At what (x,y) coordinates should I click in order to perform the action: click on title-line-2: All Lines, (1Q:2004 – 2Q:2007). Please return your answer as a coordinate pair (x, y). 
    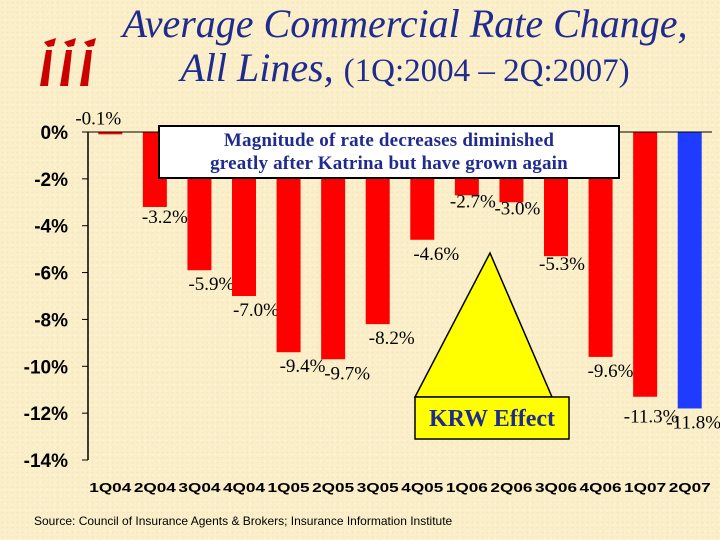
    Looking at the image, I should click on (405, 69).